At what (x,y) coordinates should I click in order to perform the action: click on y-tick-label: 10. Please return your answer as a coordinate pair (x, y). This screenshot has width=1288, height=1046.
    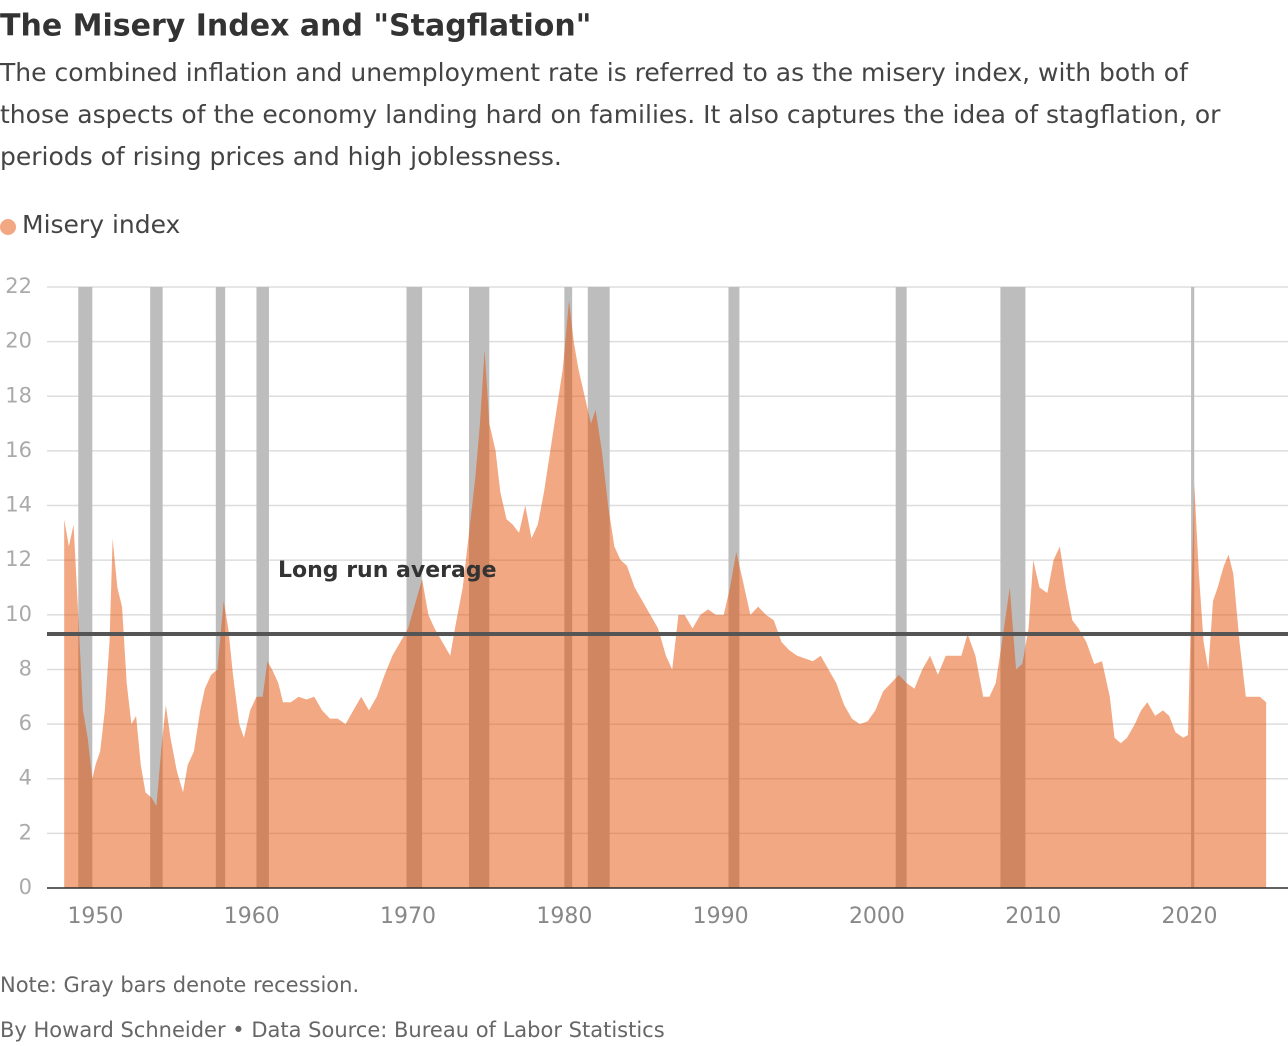
    Looking at the image, I should click on (18, 614).